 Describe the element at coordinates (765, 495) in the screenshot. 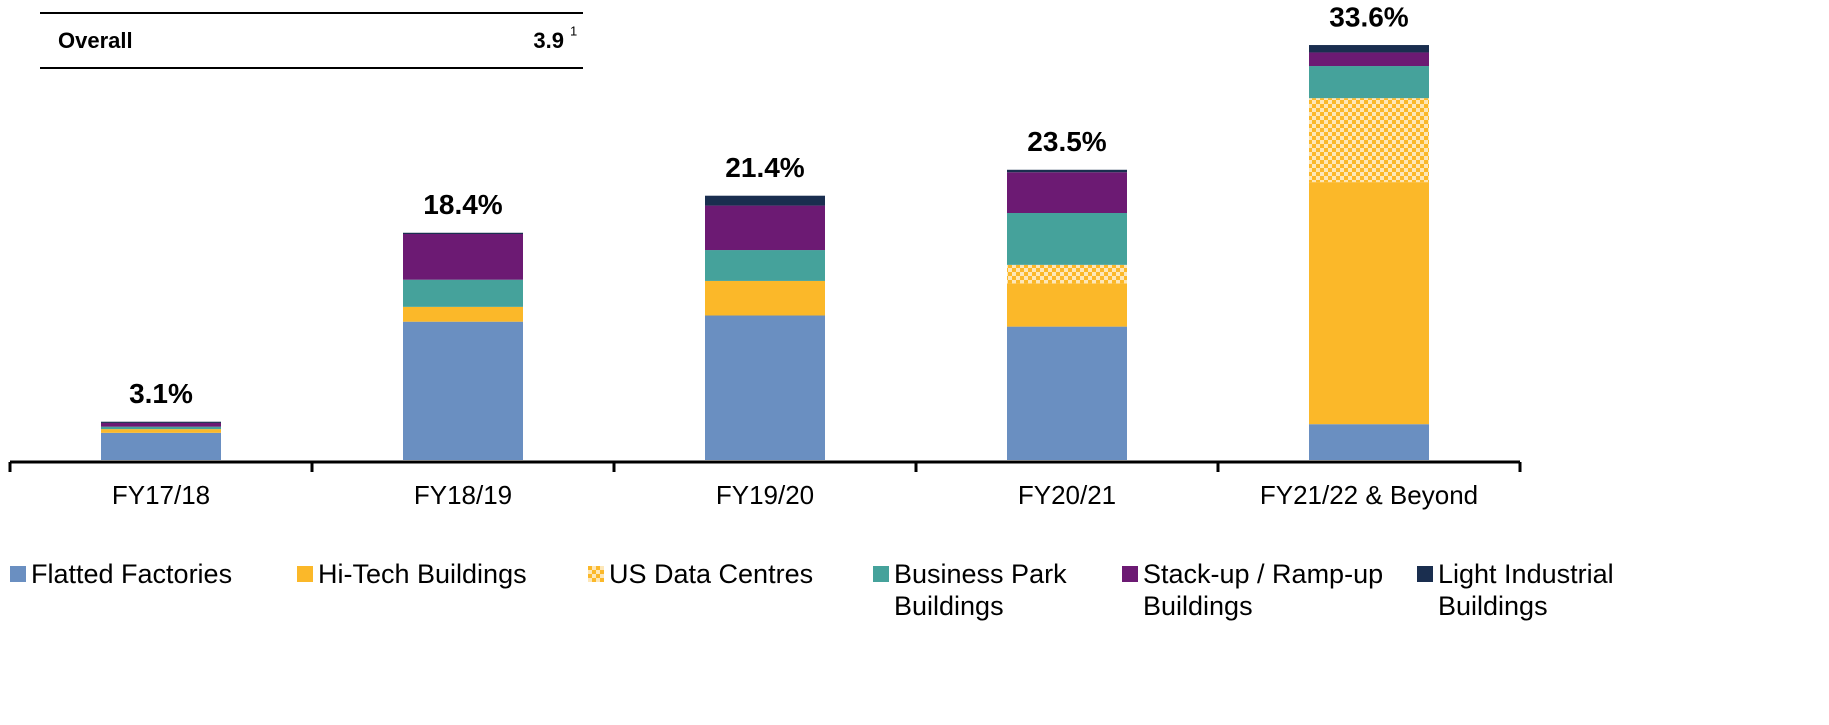

I see `x-tick-label: FY19/20` at that location.